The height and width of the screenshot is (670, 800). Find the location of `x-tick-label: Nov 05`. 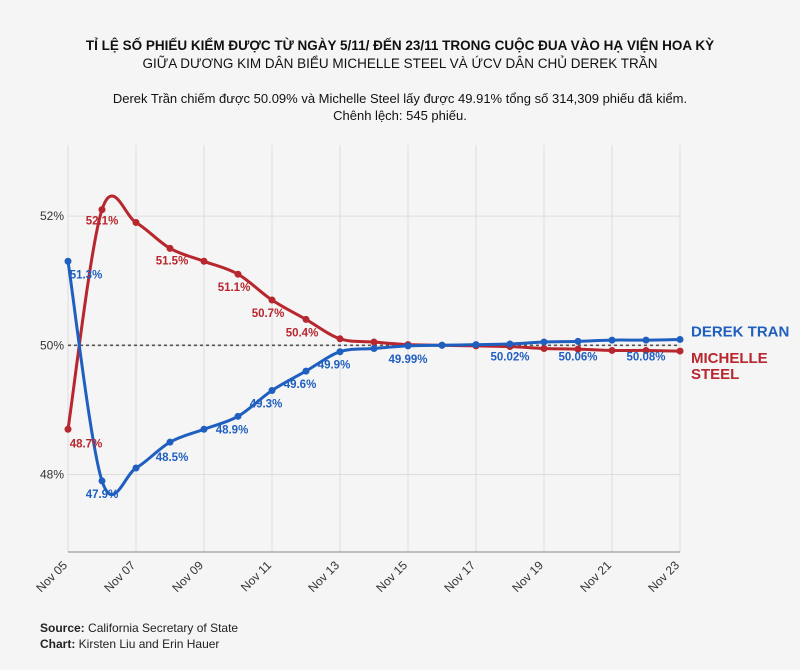

x-tick-label: Nov 05 is located at coordinates (51, 576).